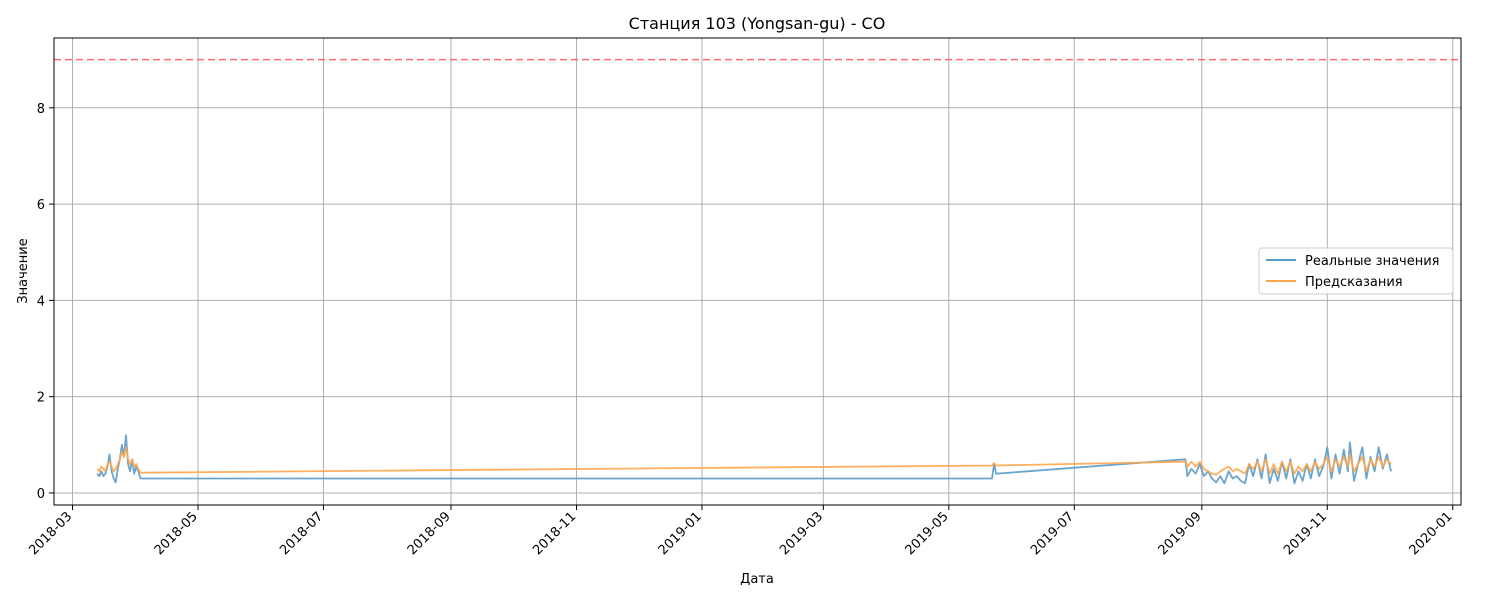 The height and width of the screenshot is (600, 1500). I want to click on y-axis-title: Значение, so click(23, 270).